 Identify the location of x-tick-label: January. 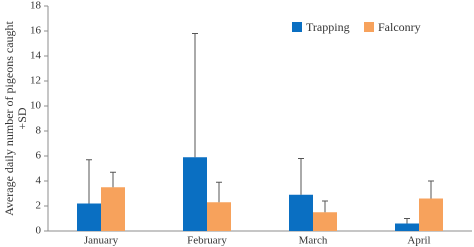
(101, 241).